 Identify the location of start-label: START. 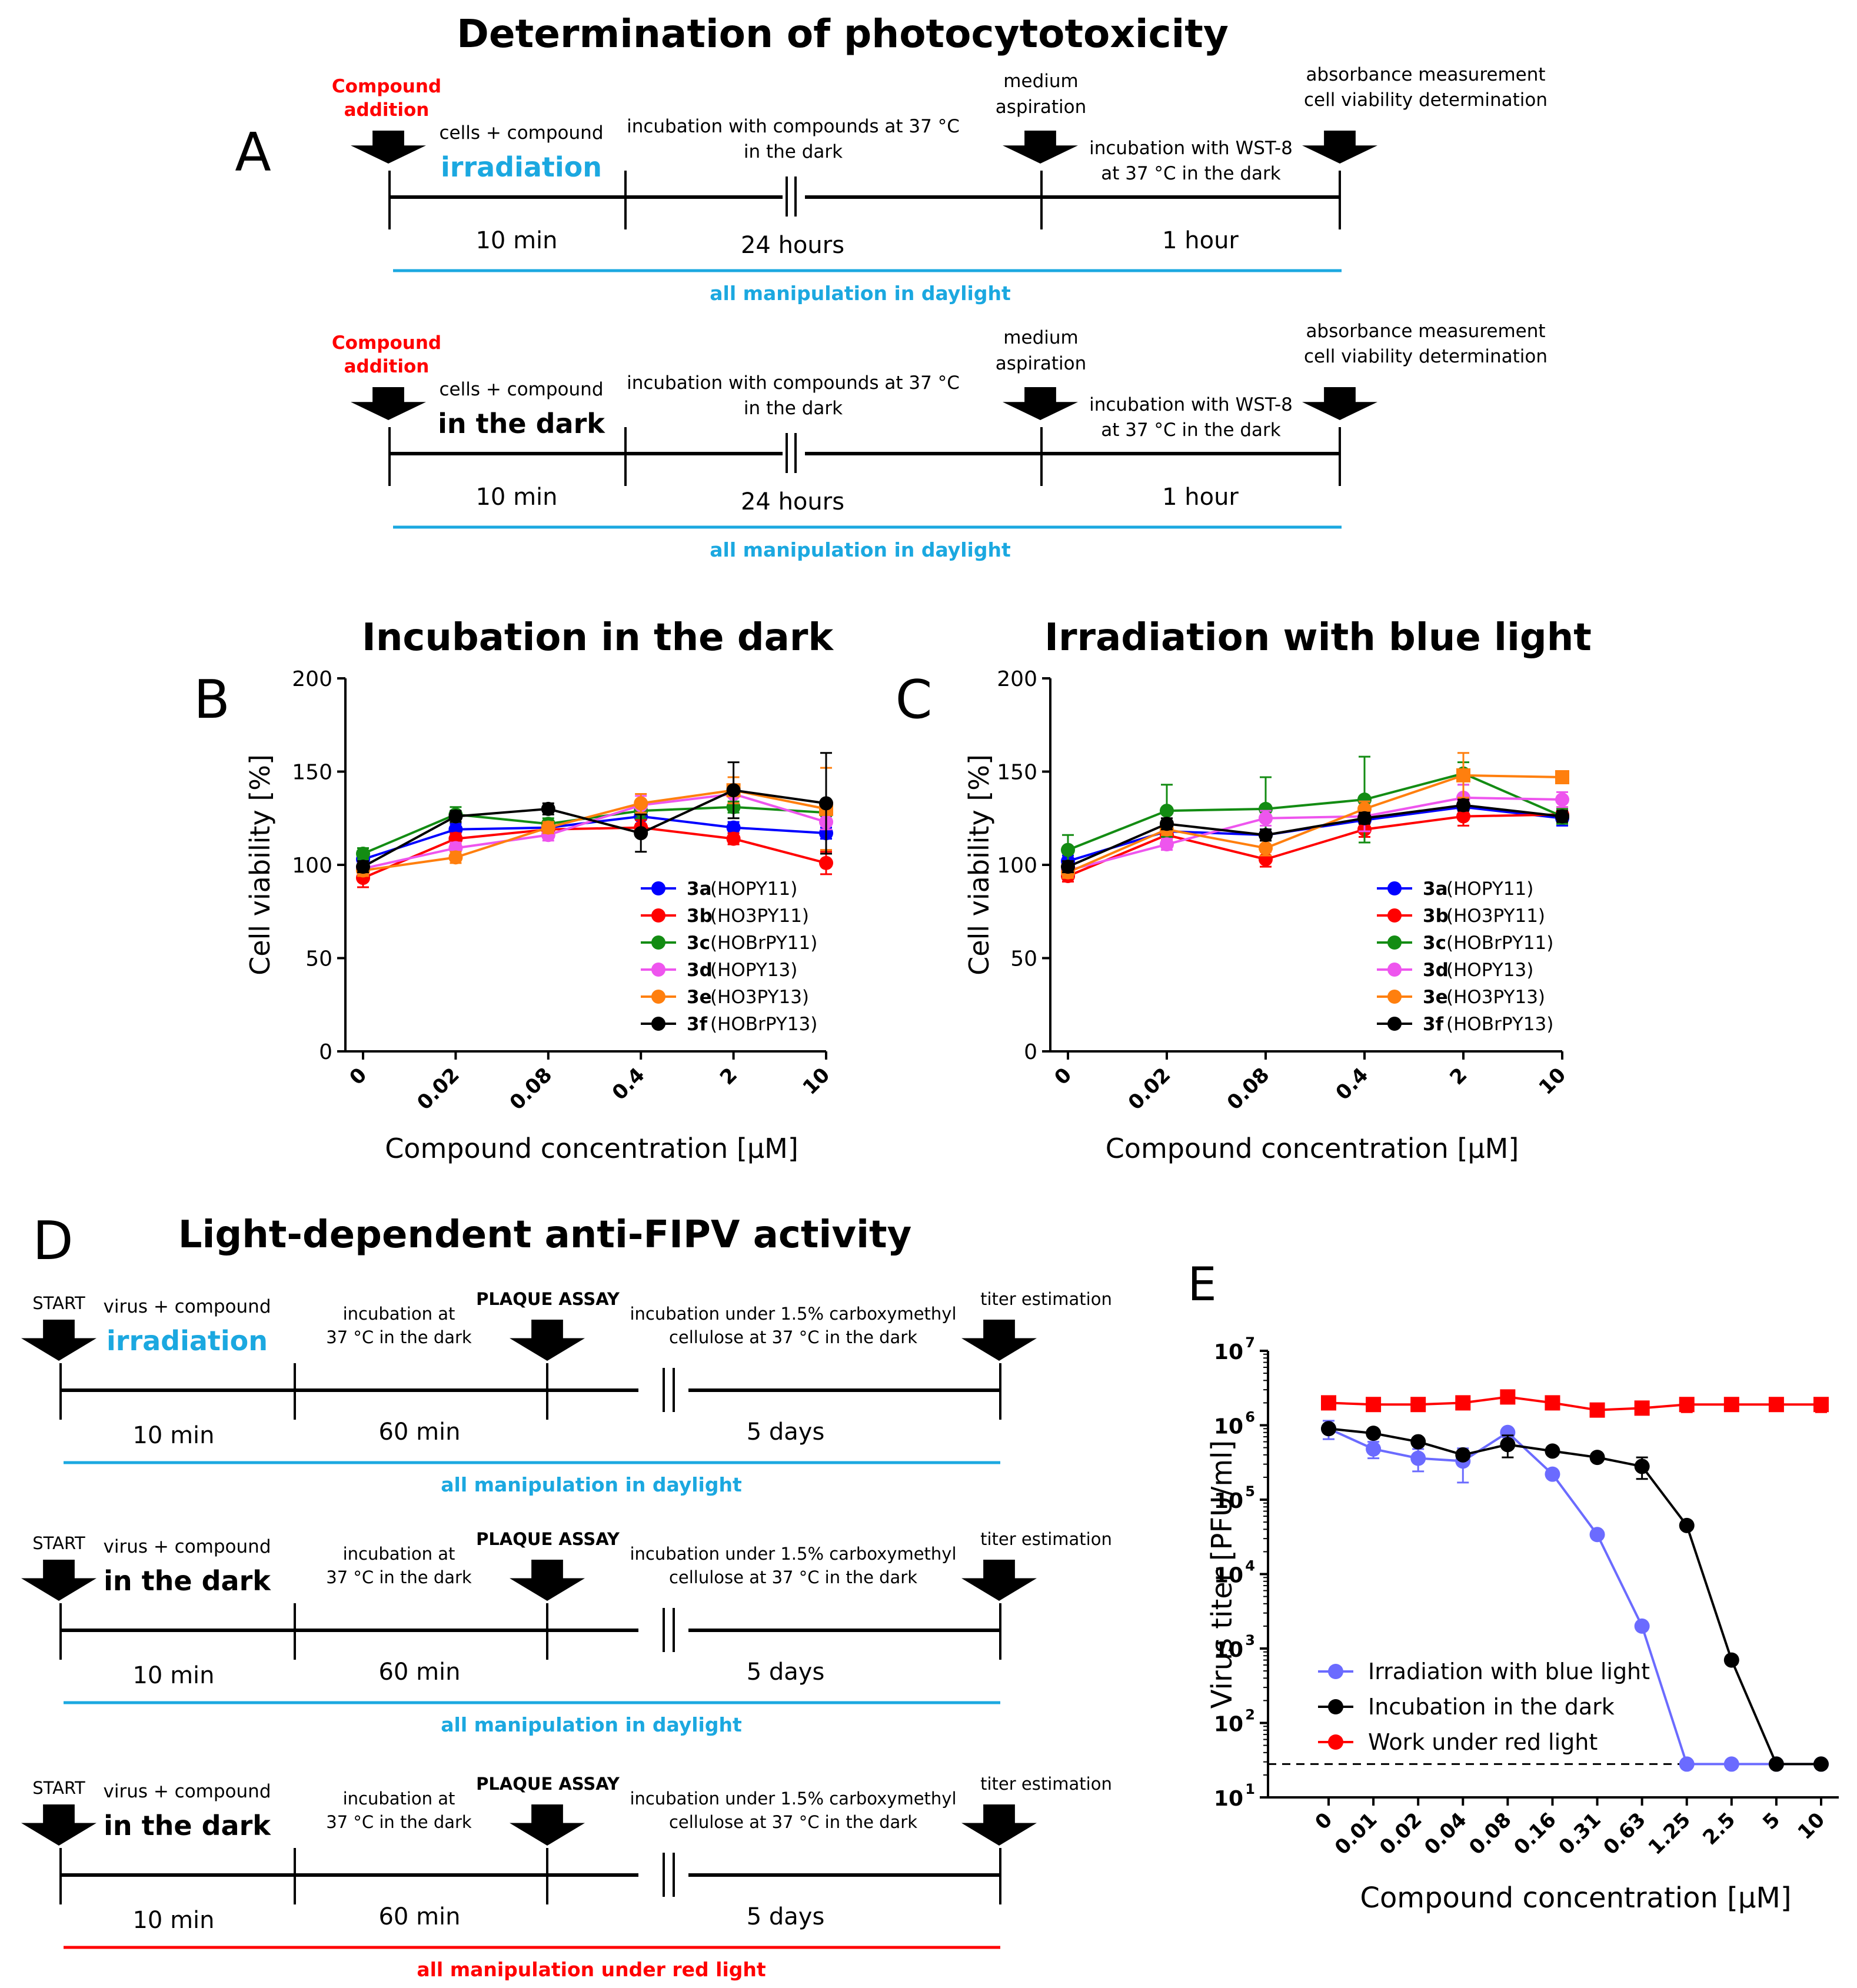
(58, 1788).